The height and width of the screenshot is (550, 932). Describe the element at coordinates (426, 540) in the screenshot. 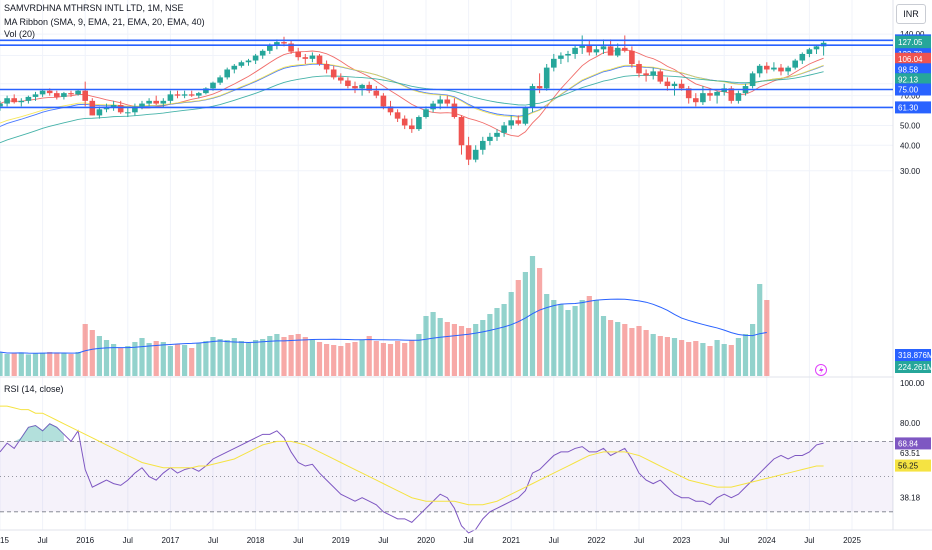

I see `time-tick-label: 2020` at that location.